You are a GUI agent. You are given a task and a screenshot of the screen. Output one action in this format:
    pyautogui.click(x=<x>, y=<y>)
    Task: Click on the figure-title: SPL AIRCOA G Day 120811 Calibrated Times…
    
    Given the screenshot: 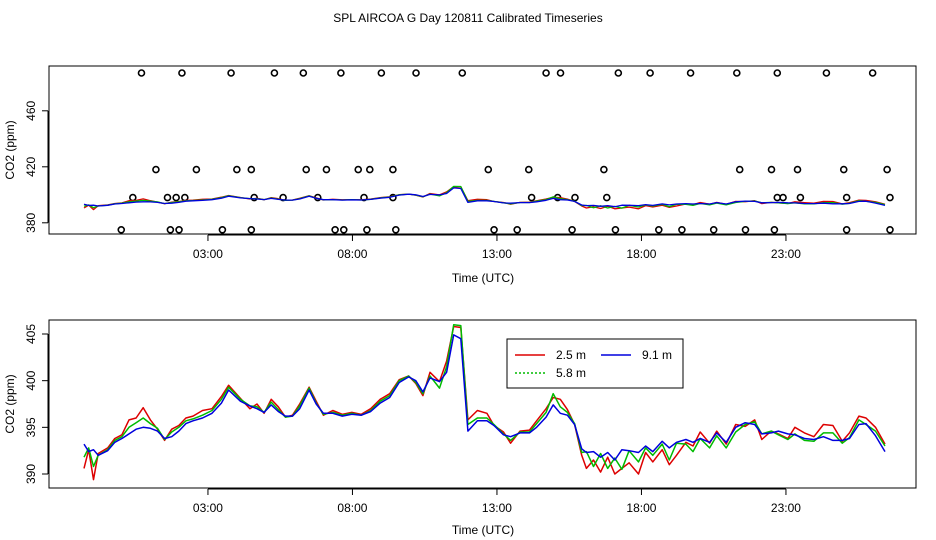 What is the action you would take?
    pyautogui.click(x=467, y=18)
    